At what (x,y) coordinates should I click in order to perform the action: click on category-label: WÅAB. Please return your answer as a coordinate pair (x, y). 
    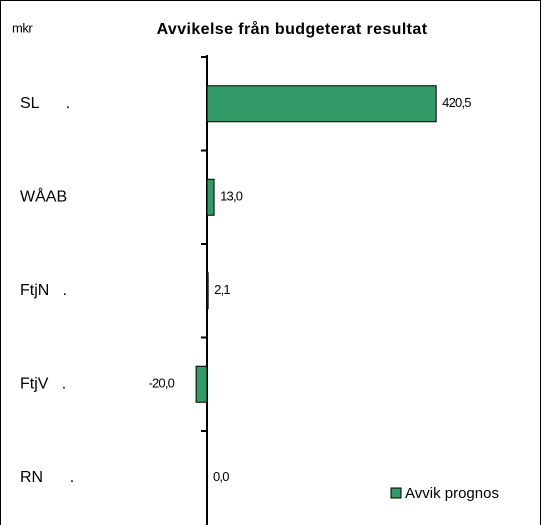
    Looking at the image, I should click on (43, 195).